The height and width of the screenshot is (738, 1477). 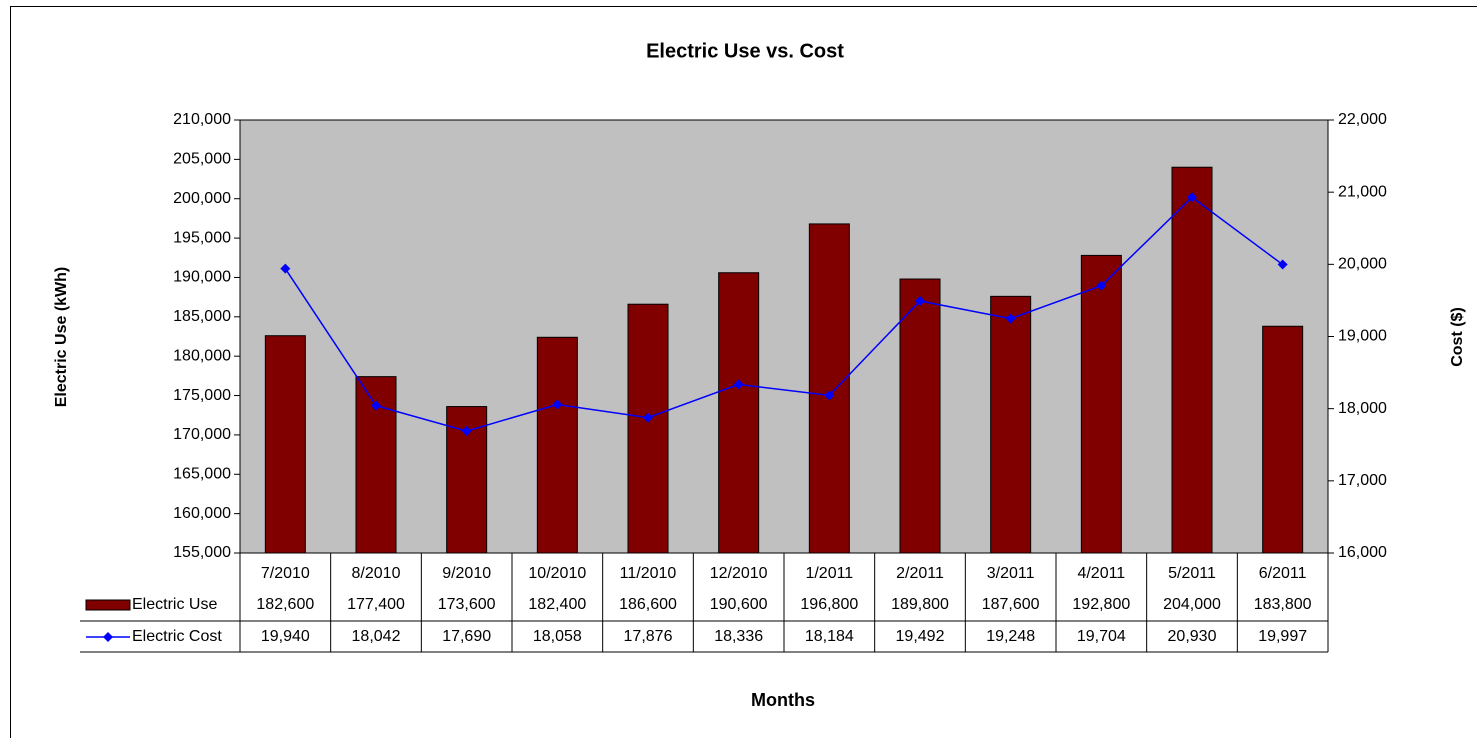 What do you see at coordinates (376, 636) in the screenshot?
I see `data-table-cell: 18,042` at bounding box center [376, 636].